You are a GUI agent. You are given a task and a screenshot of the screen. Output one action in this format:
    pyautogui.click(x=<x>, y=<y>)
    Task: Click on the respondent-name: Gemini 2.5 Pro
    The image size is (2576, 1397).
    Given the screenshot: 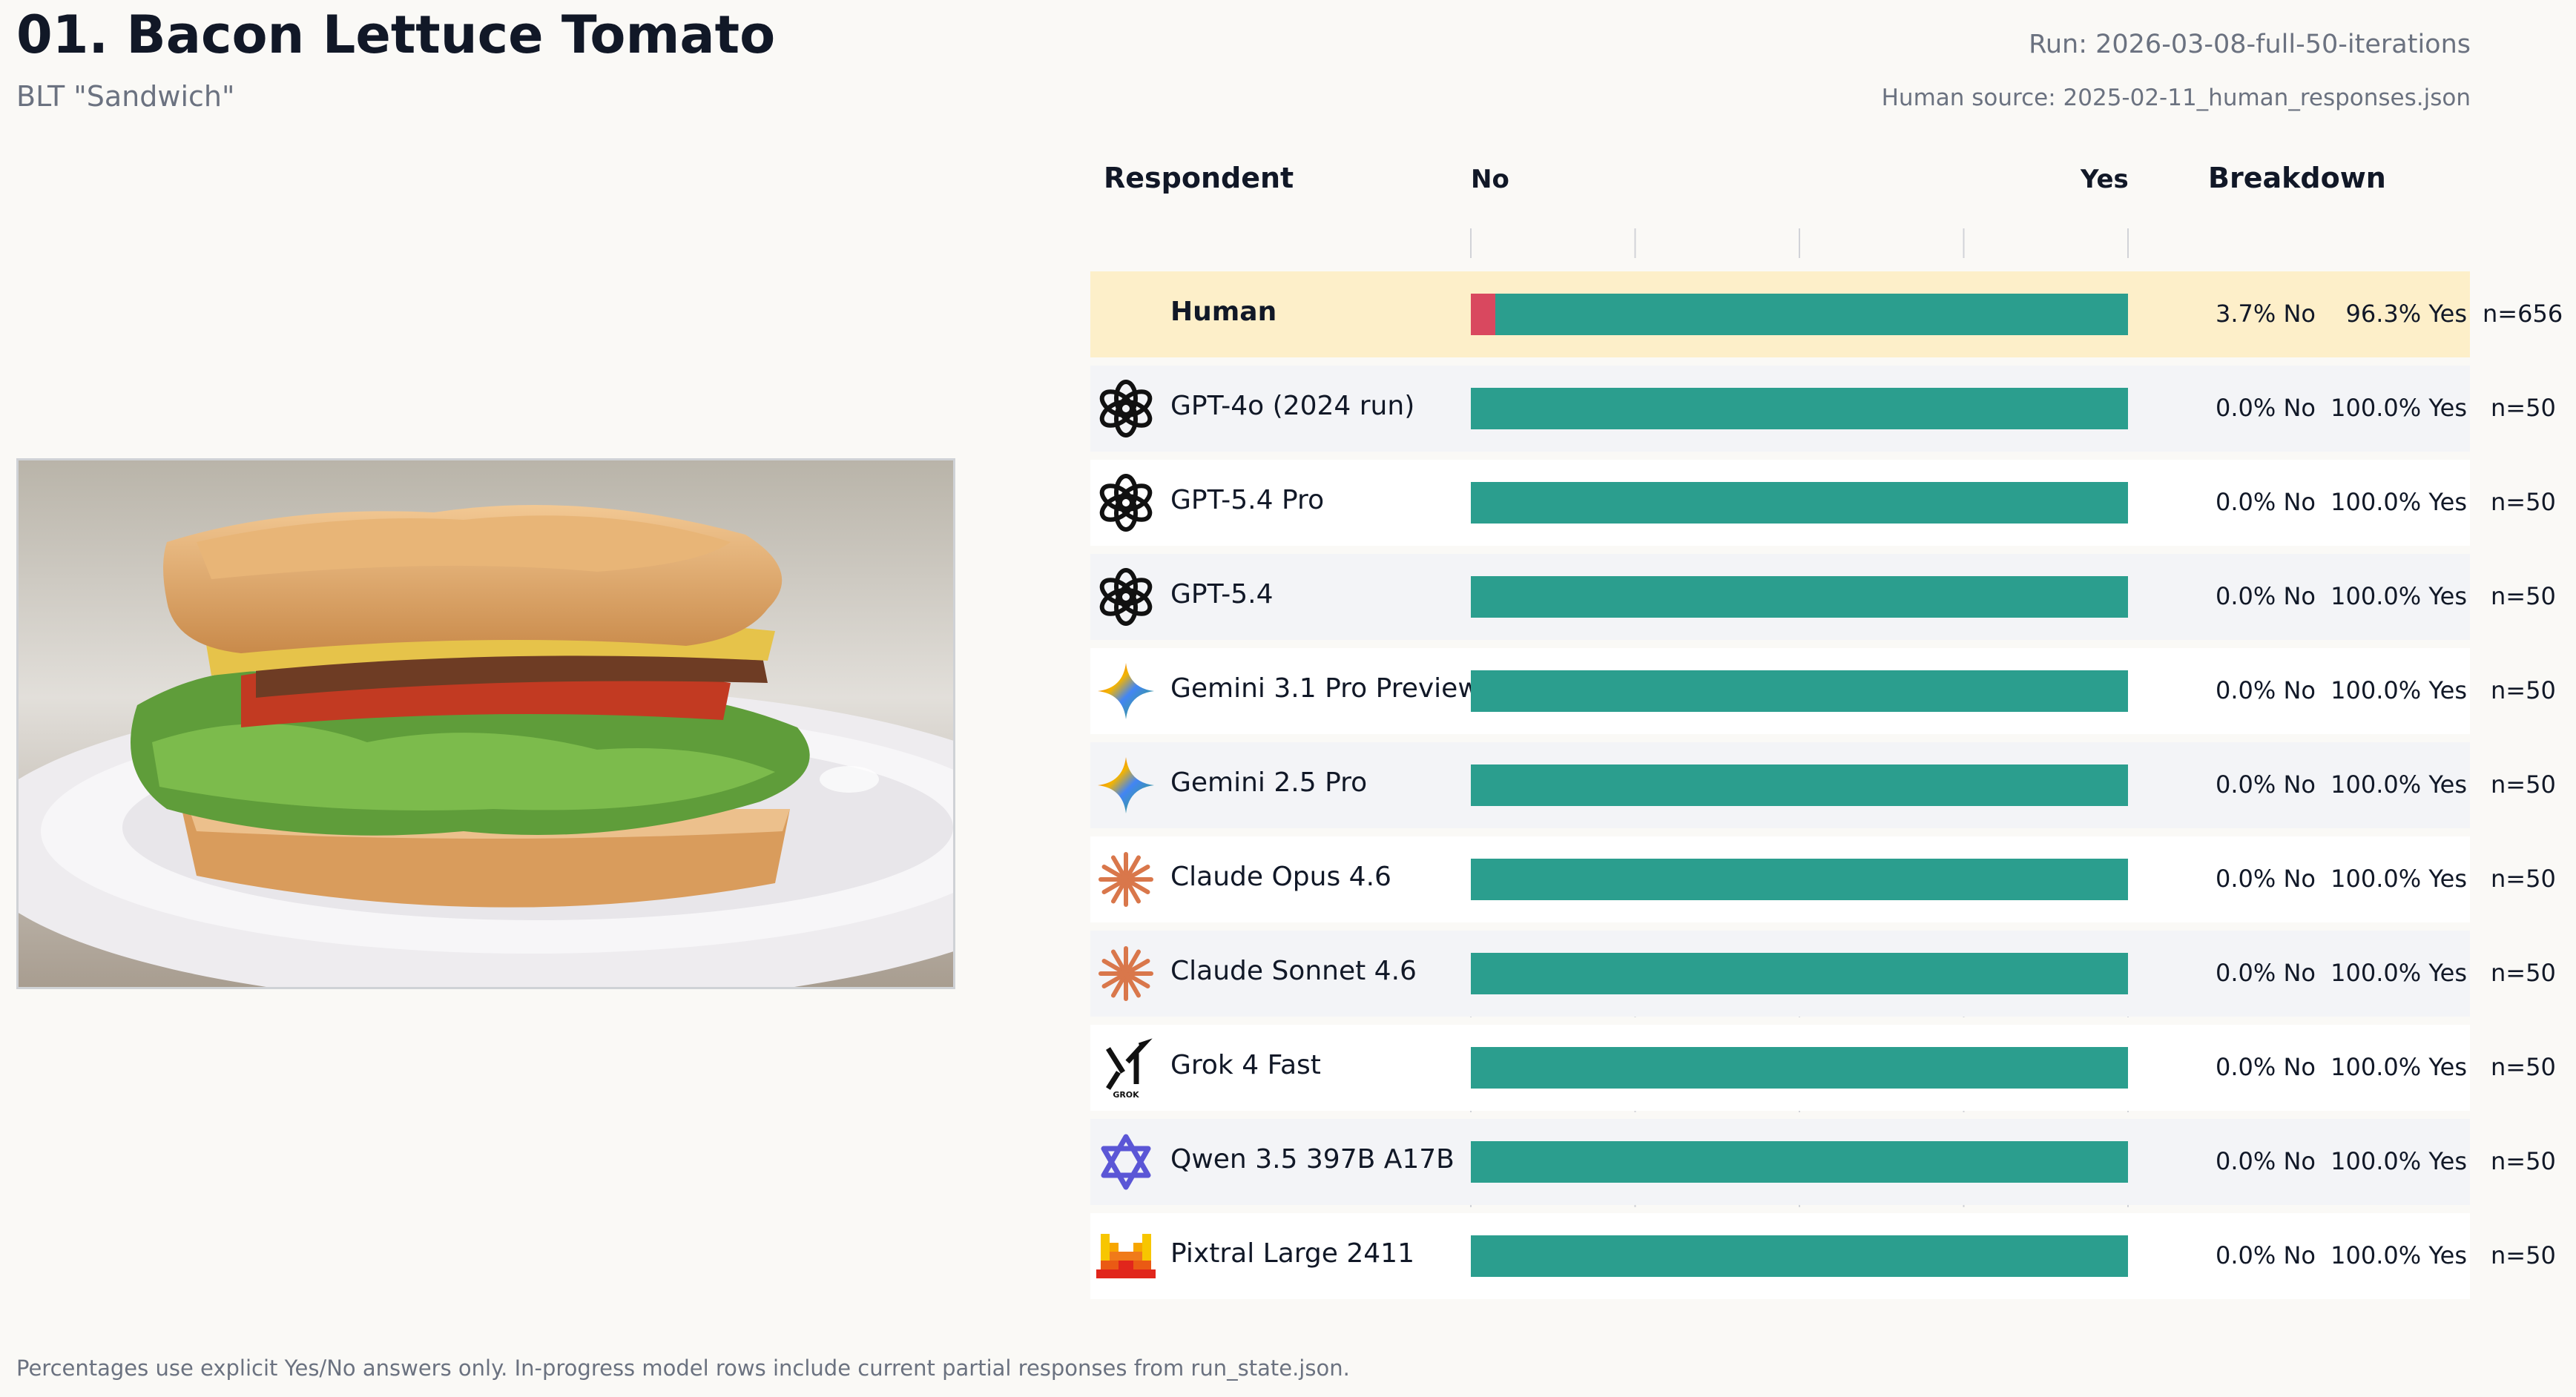 What is the action you would take?
    pyautogui.click(x=1269, y=782)
    